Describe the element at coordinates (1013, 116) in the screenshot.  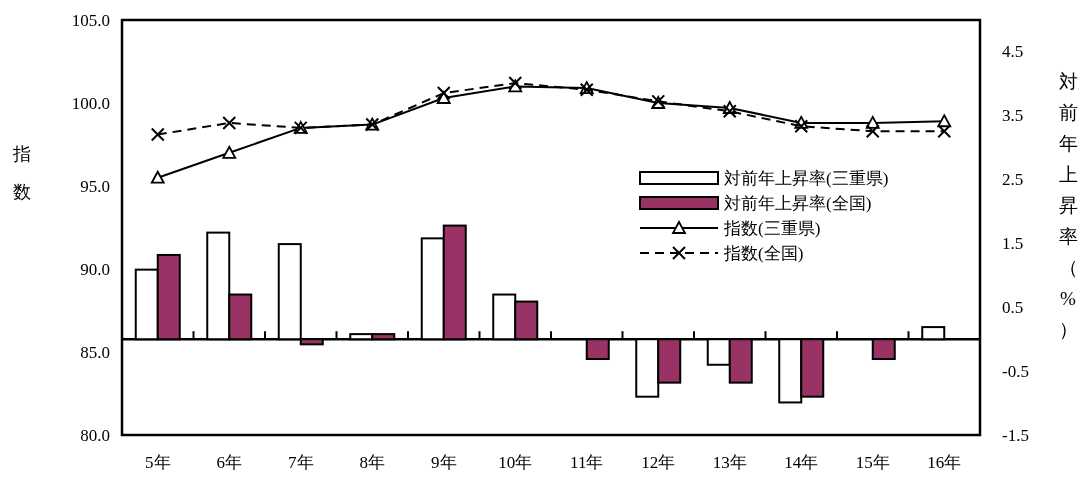
I see `y2-tick-label: 3.5` at that location.